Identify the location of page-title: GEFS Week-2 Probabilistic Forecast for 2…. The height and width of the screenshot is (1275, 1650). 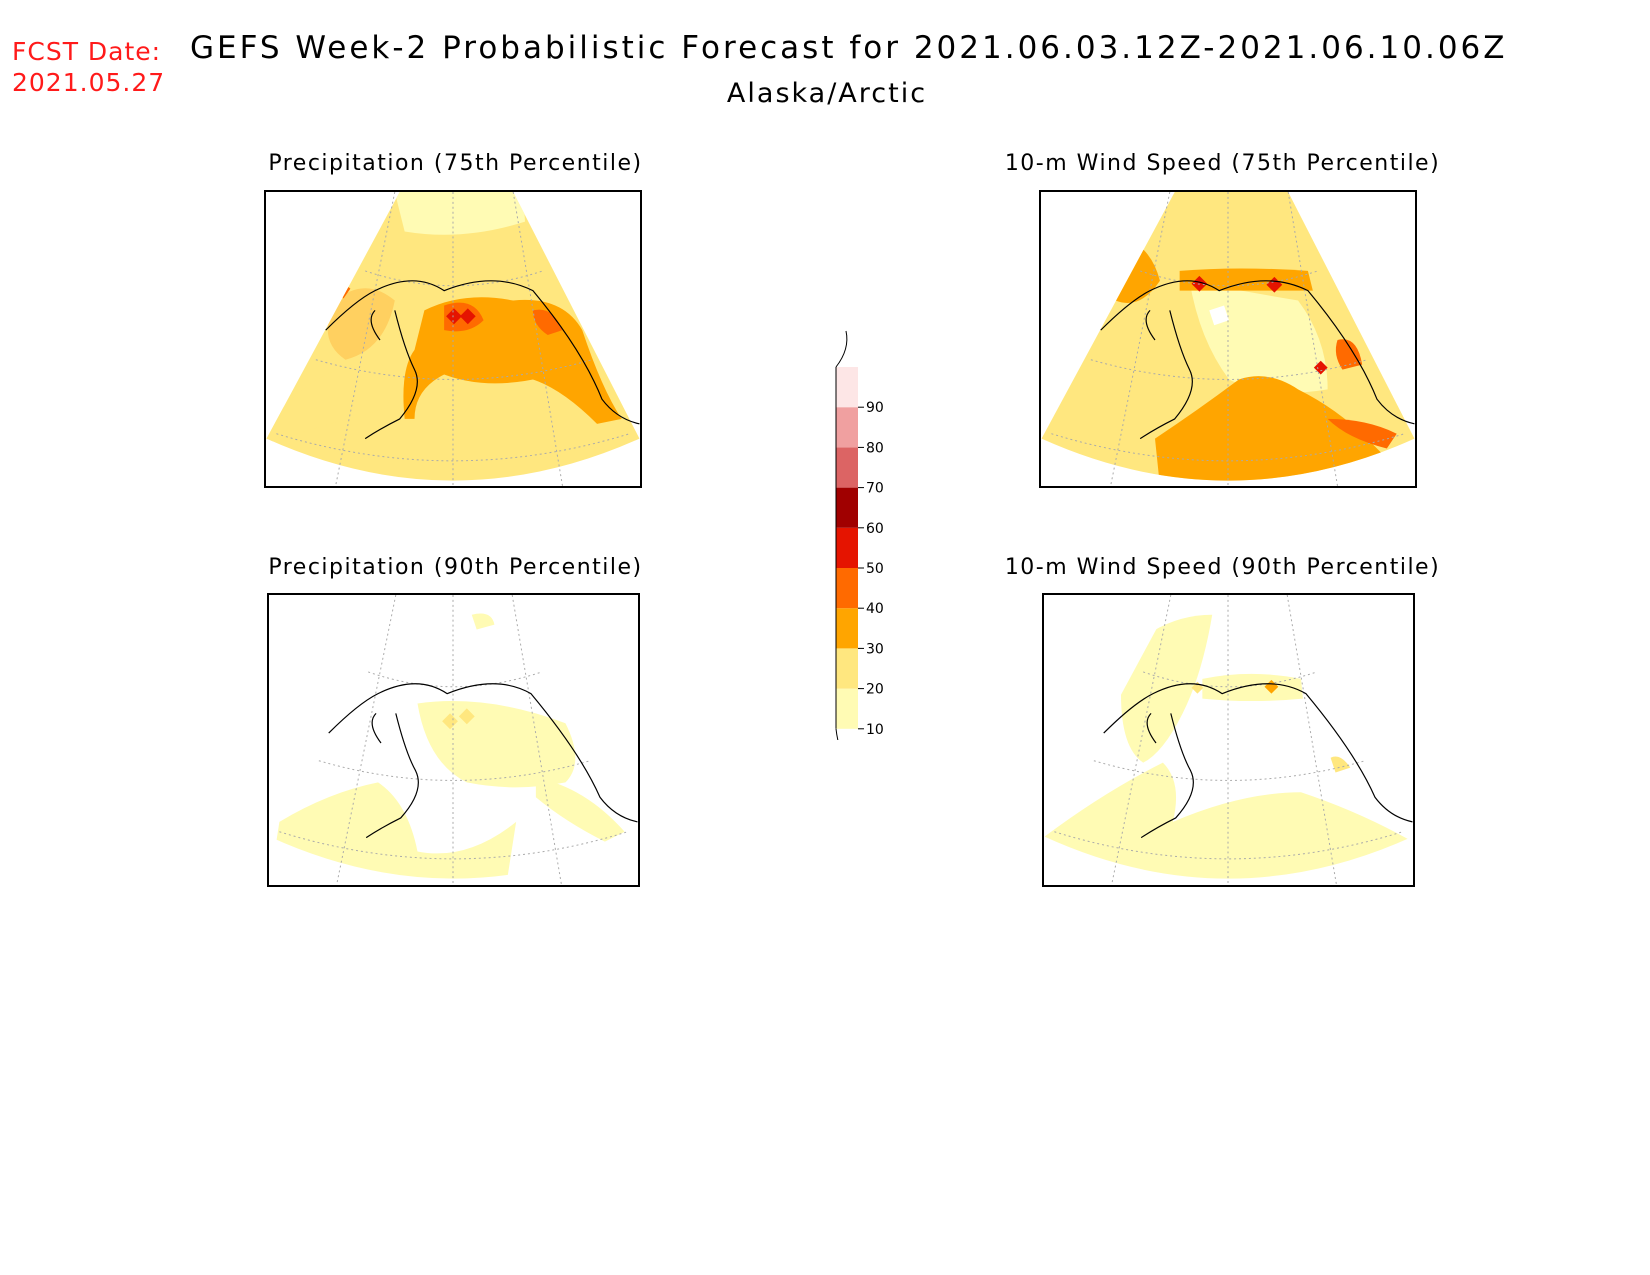
(849, 48).